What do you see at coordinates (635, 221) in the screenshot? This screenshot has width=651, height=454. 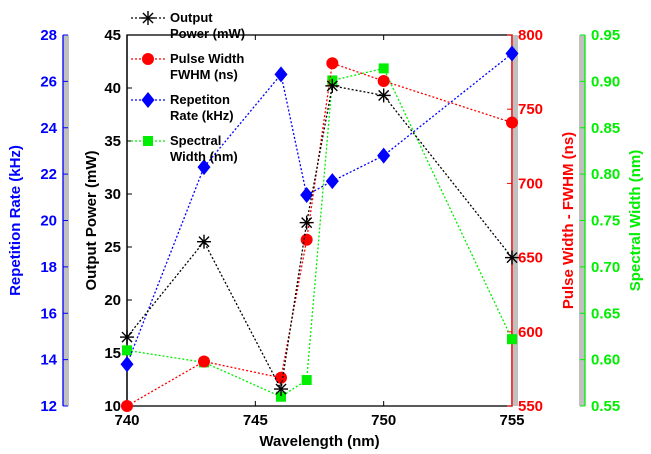 I see `spectral-axis-label: Spectral Width (nm)` at bounding box center [635, 221].